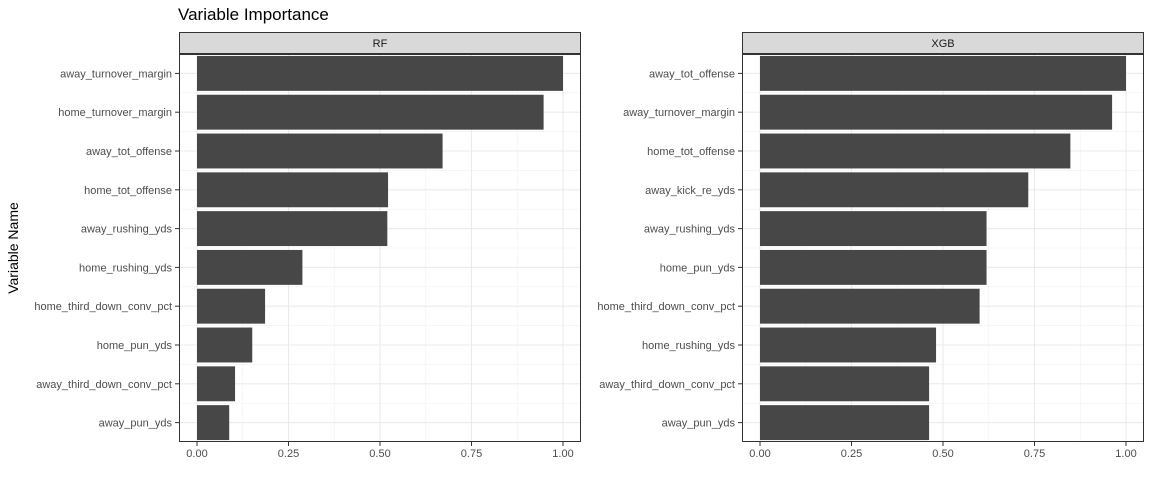 This screenshot has height=480, width=1152. Describe the element at coordinates (690, 191) in the screenshot. I see `y-tick-label: away_kick_re_yds` at that location.